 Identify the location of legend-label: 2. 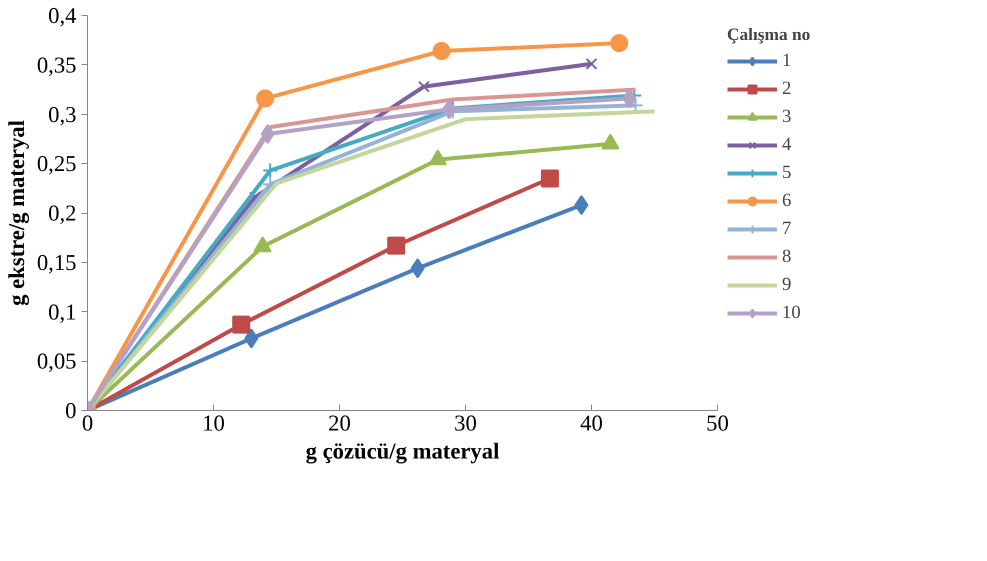
(787, 89).